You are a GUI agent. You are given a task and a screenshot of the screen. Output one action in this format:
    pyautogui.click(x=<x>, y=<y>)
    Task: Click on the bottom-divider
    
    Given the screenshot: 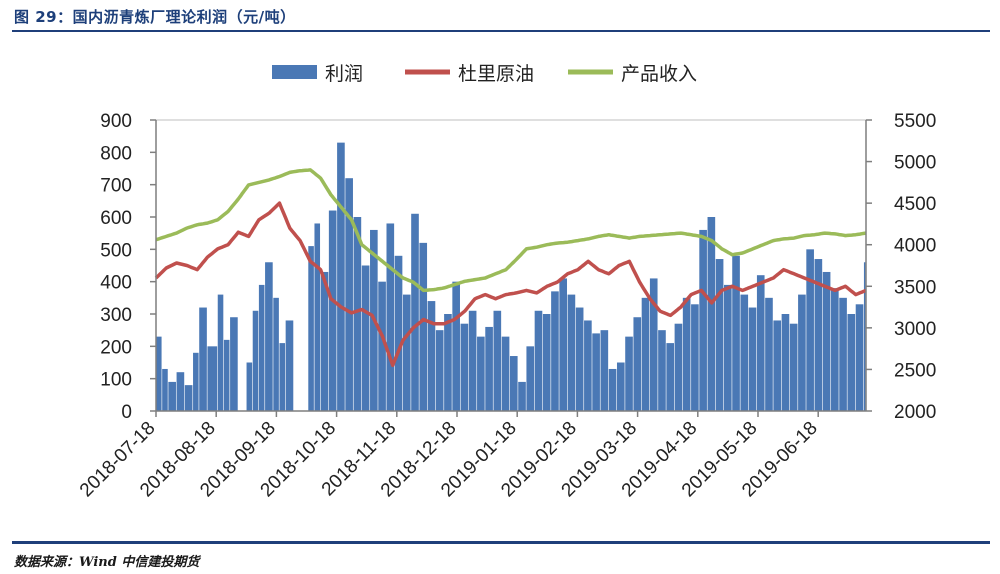 What is the action you would take?
    pyautogui.click(x=501, y=542)
    